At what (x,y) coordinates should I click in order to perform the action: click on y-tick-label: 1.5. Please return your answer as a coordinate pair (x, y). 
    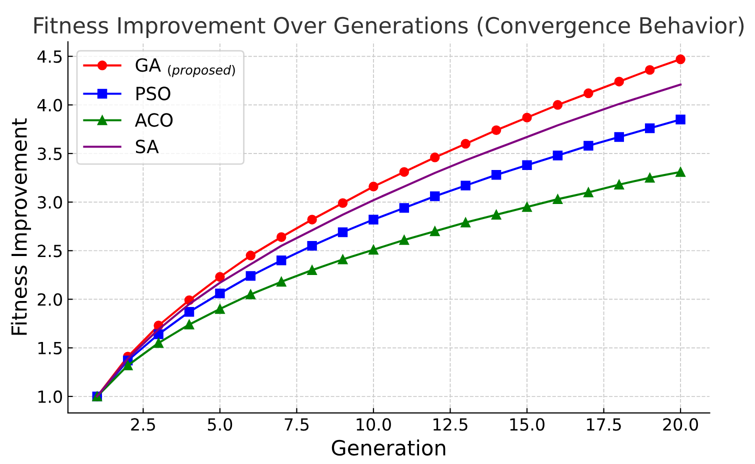
    Looking at the image, I should click on (50, 348).